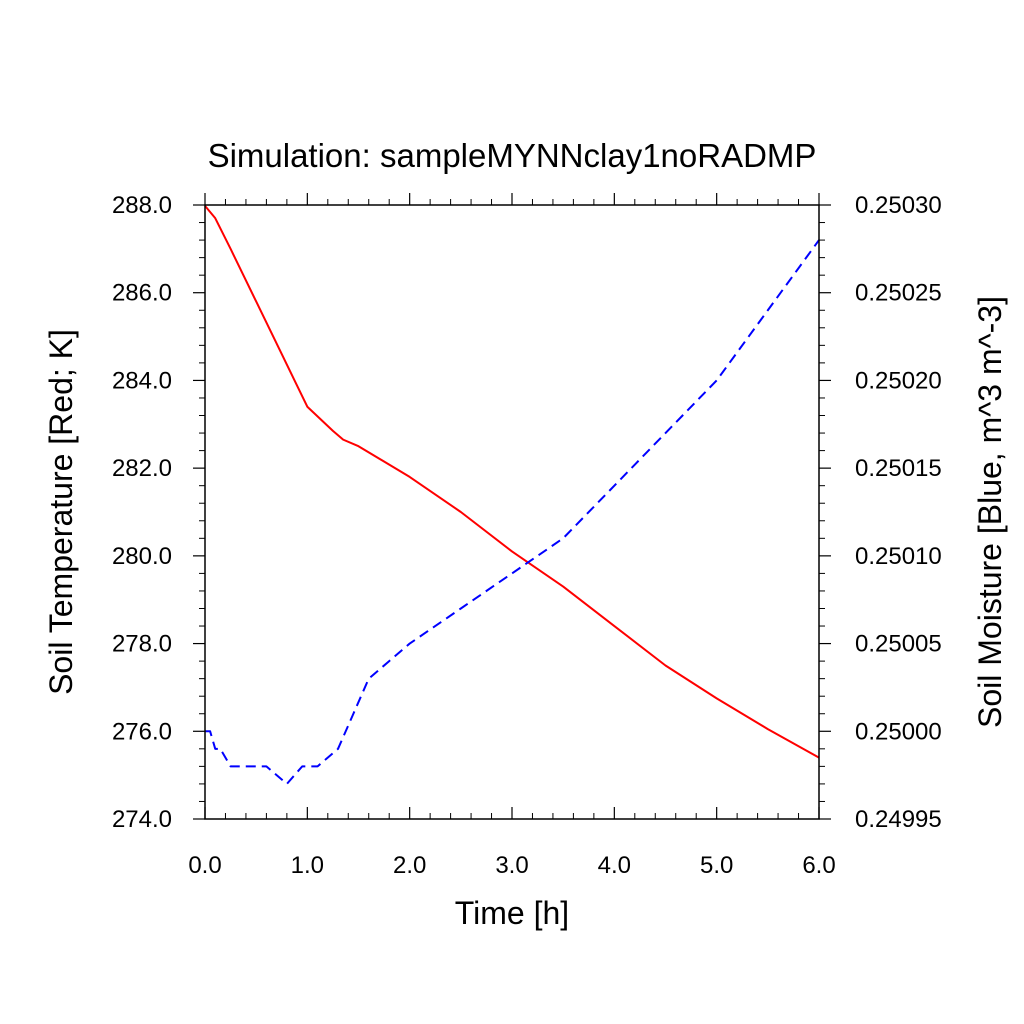  Describe the element at coordinates (142, 293) in the screenshot. I see `y-left-tick-label: 286.0` at that location.